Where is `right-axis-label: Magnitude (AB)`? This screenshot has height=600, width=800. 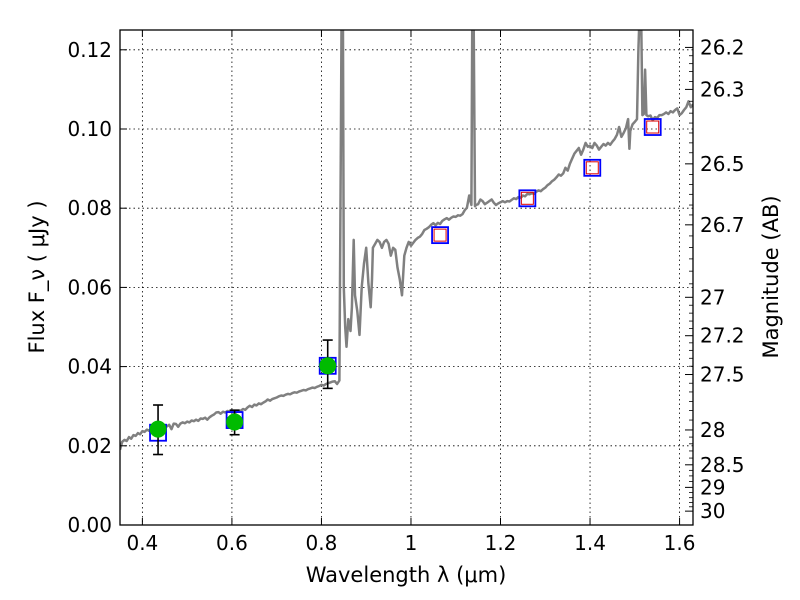
right-axis-label: Magnitude (AB) is located at coordinates (771, 276).